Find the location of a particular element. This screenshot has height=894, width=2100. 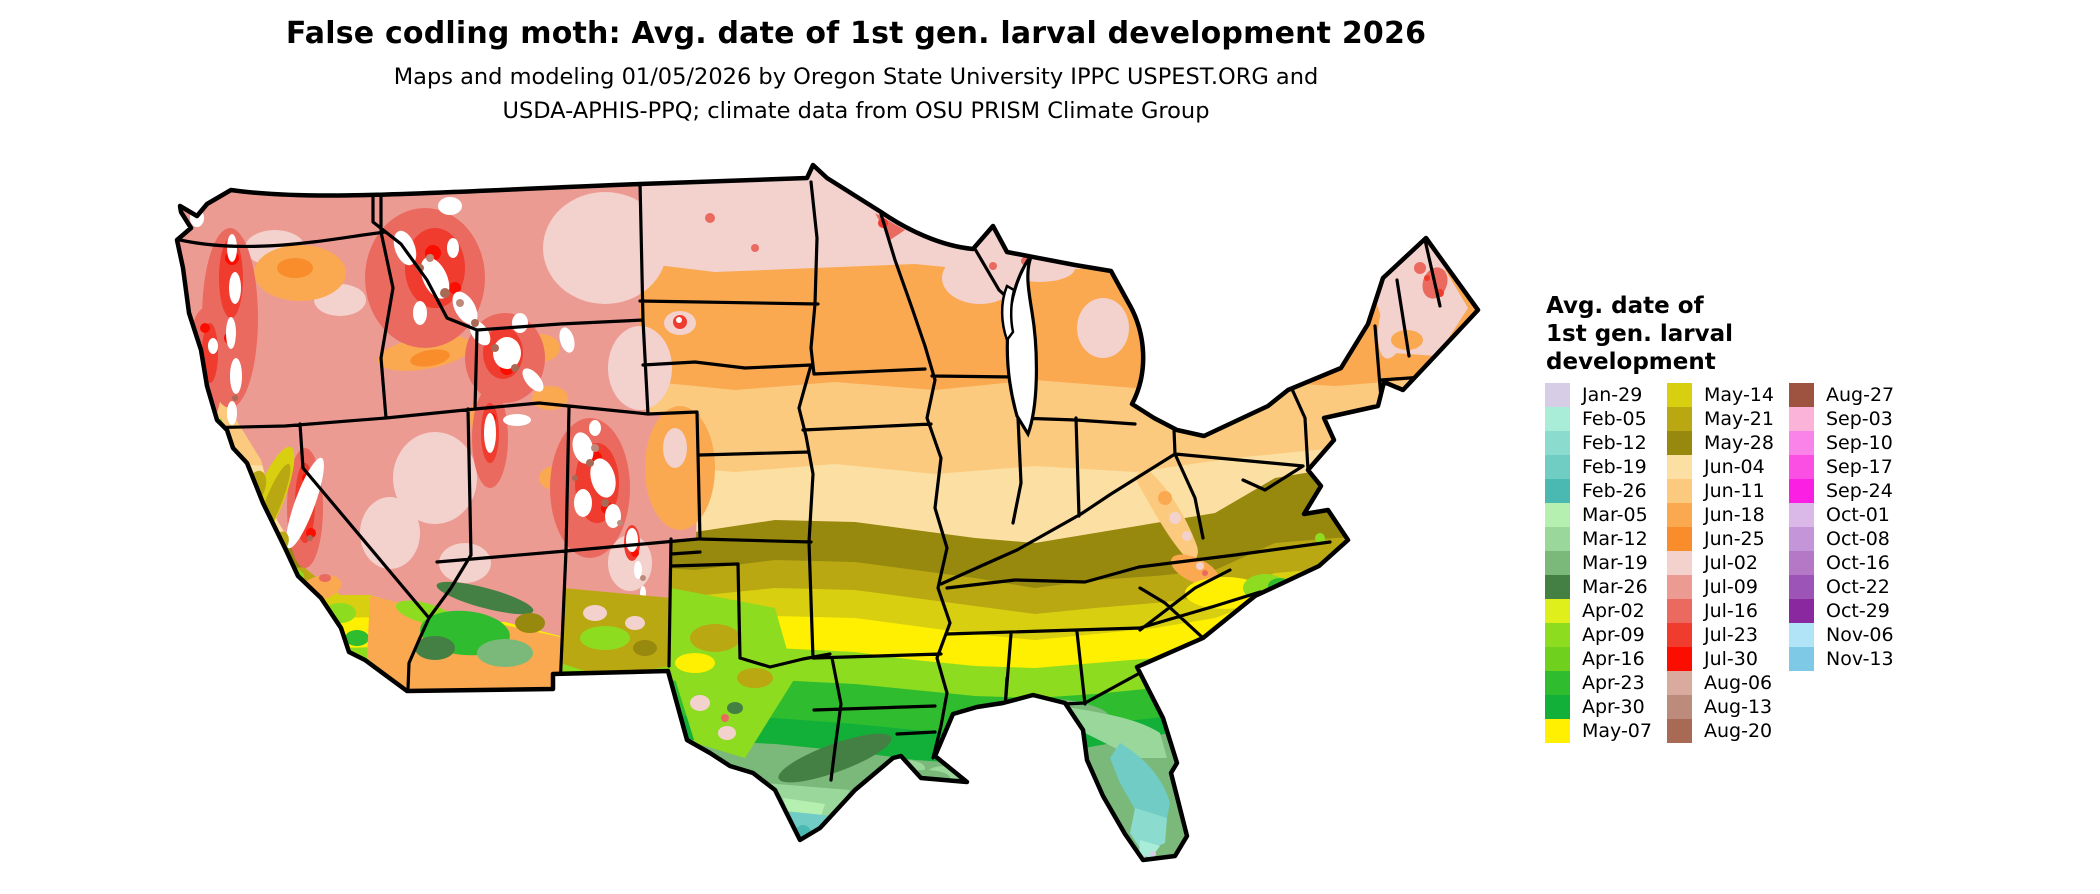

legend-entry-label: Apr-23 is located at coordinates (1613, 683).